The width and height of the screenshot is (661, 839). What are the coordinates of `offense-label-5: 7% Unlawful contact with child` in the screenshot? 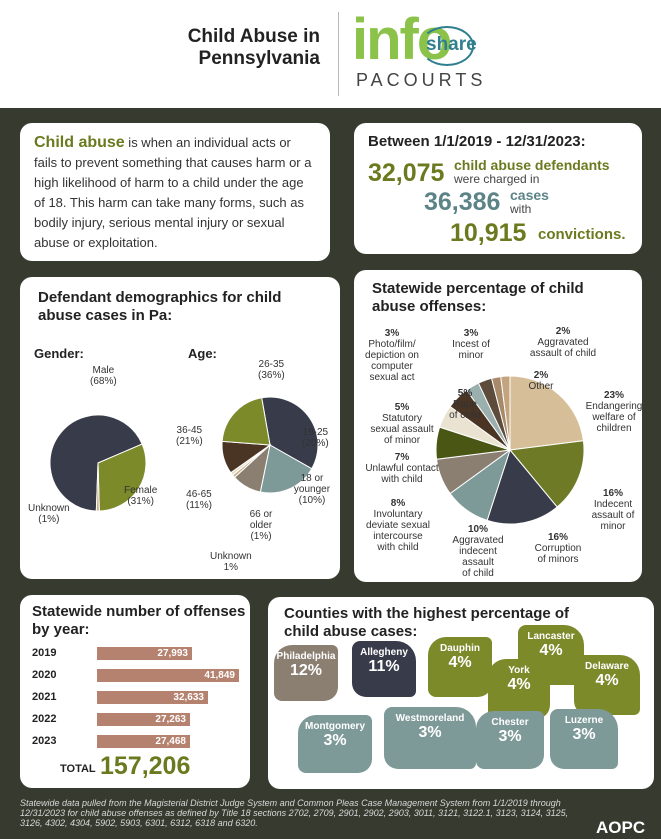 It's located at (402, 468).